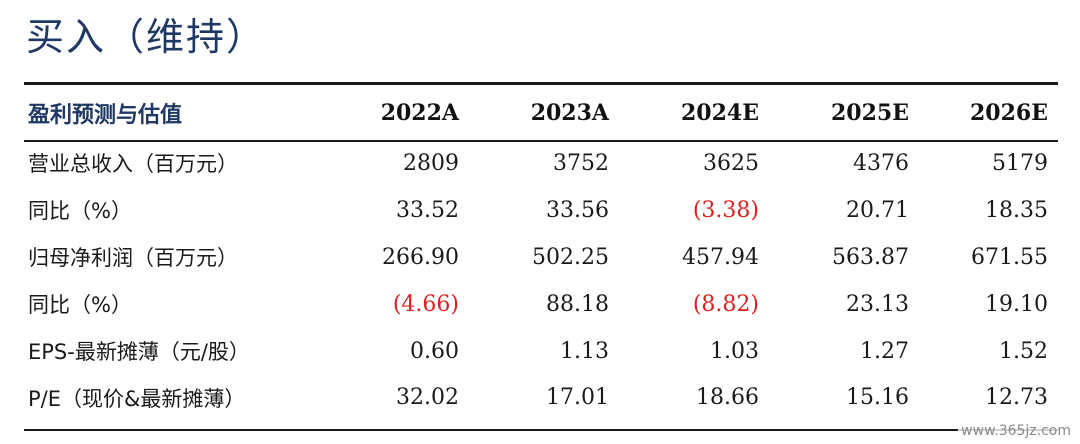 Image resolution: width=1080 pixels, height=444 pixels. Describe the element at coordinates (584, 351) in the screenshot. I see `table-cell: 1.13` at that location.